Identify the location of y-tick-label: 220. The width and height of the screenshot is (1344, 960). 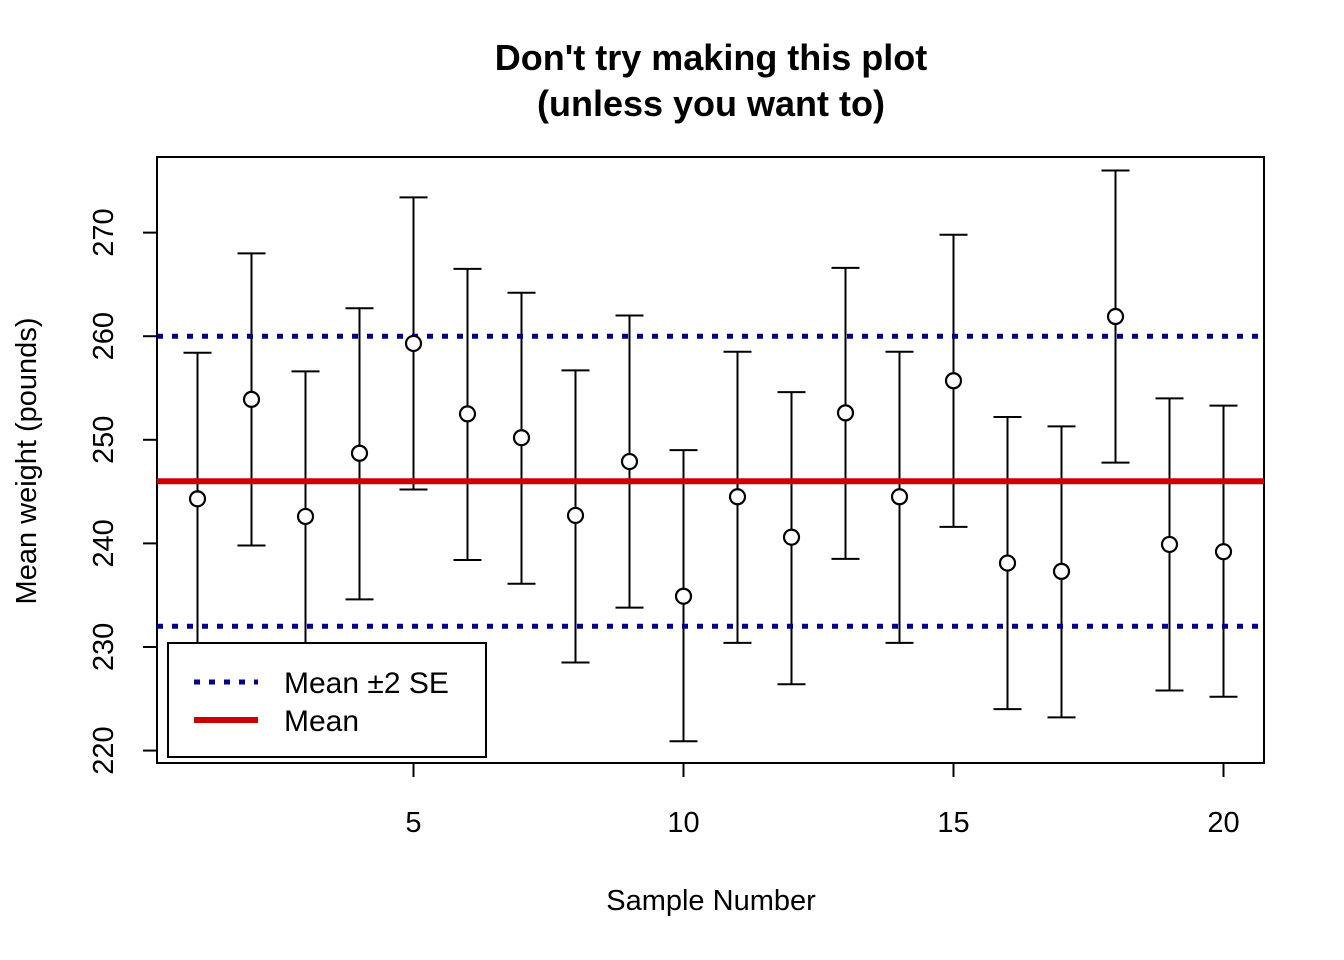
(104, 750).